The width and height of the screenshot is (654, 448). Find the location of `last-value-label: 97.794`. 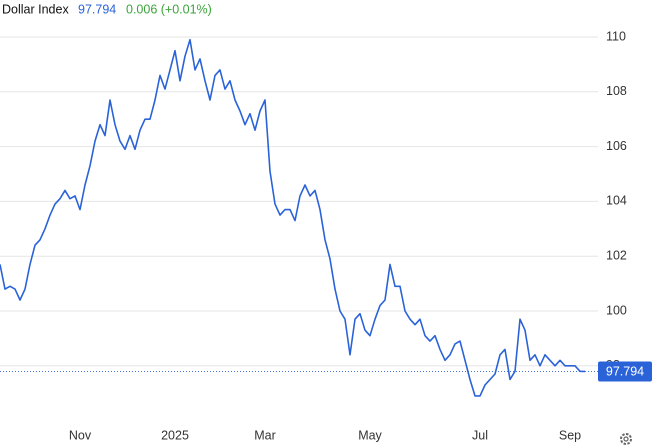

last-value-label: 97.794 is located at coordinates (625, 372).